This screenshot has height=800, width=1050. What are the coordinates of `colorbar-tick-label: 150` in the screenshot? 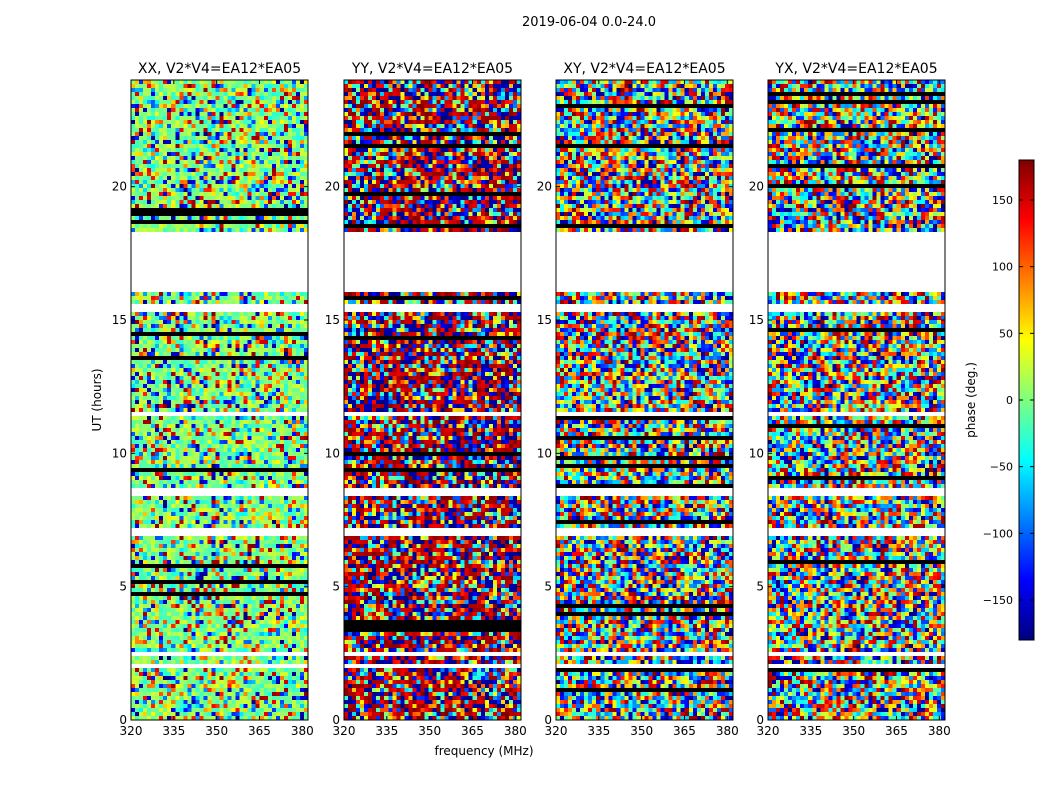 It's located at (1002, 200).